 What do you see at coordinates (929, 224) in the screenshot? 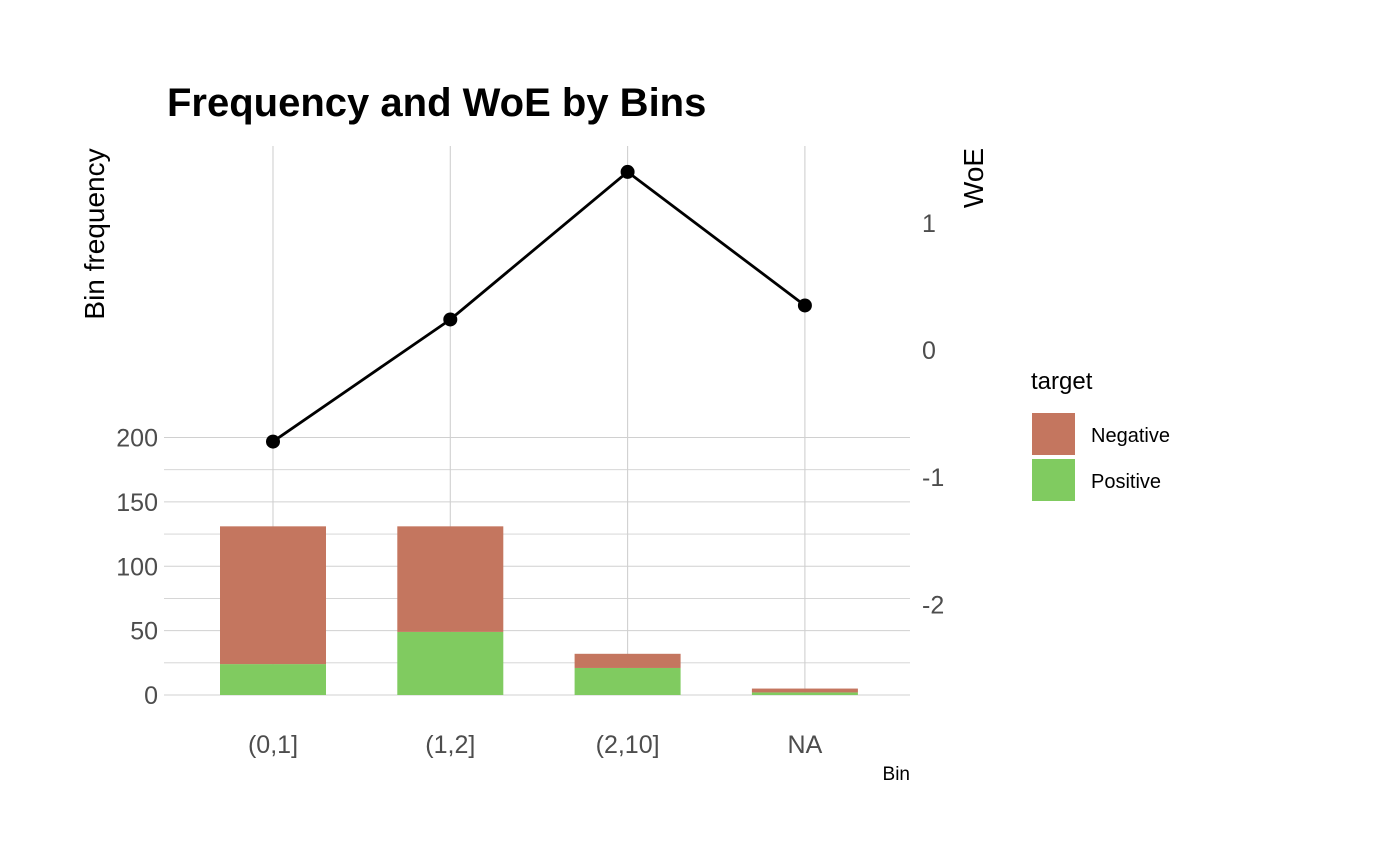
I see `y2-tick-label: 1` at bounding box center [929, 224].